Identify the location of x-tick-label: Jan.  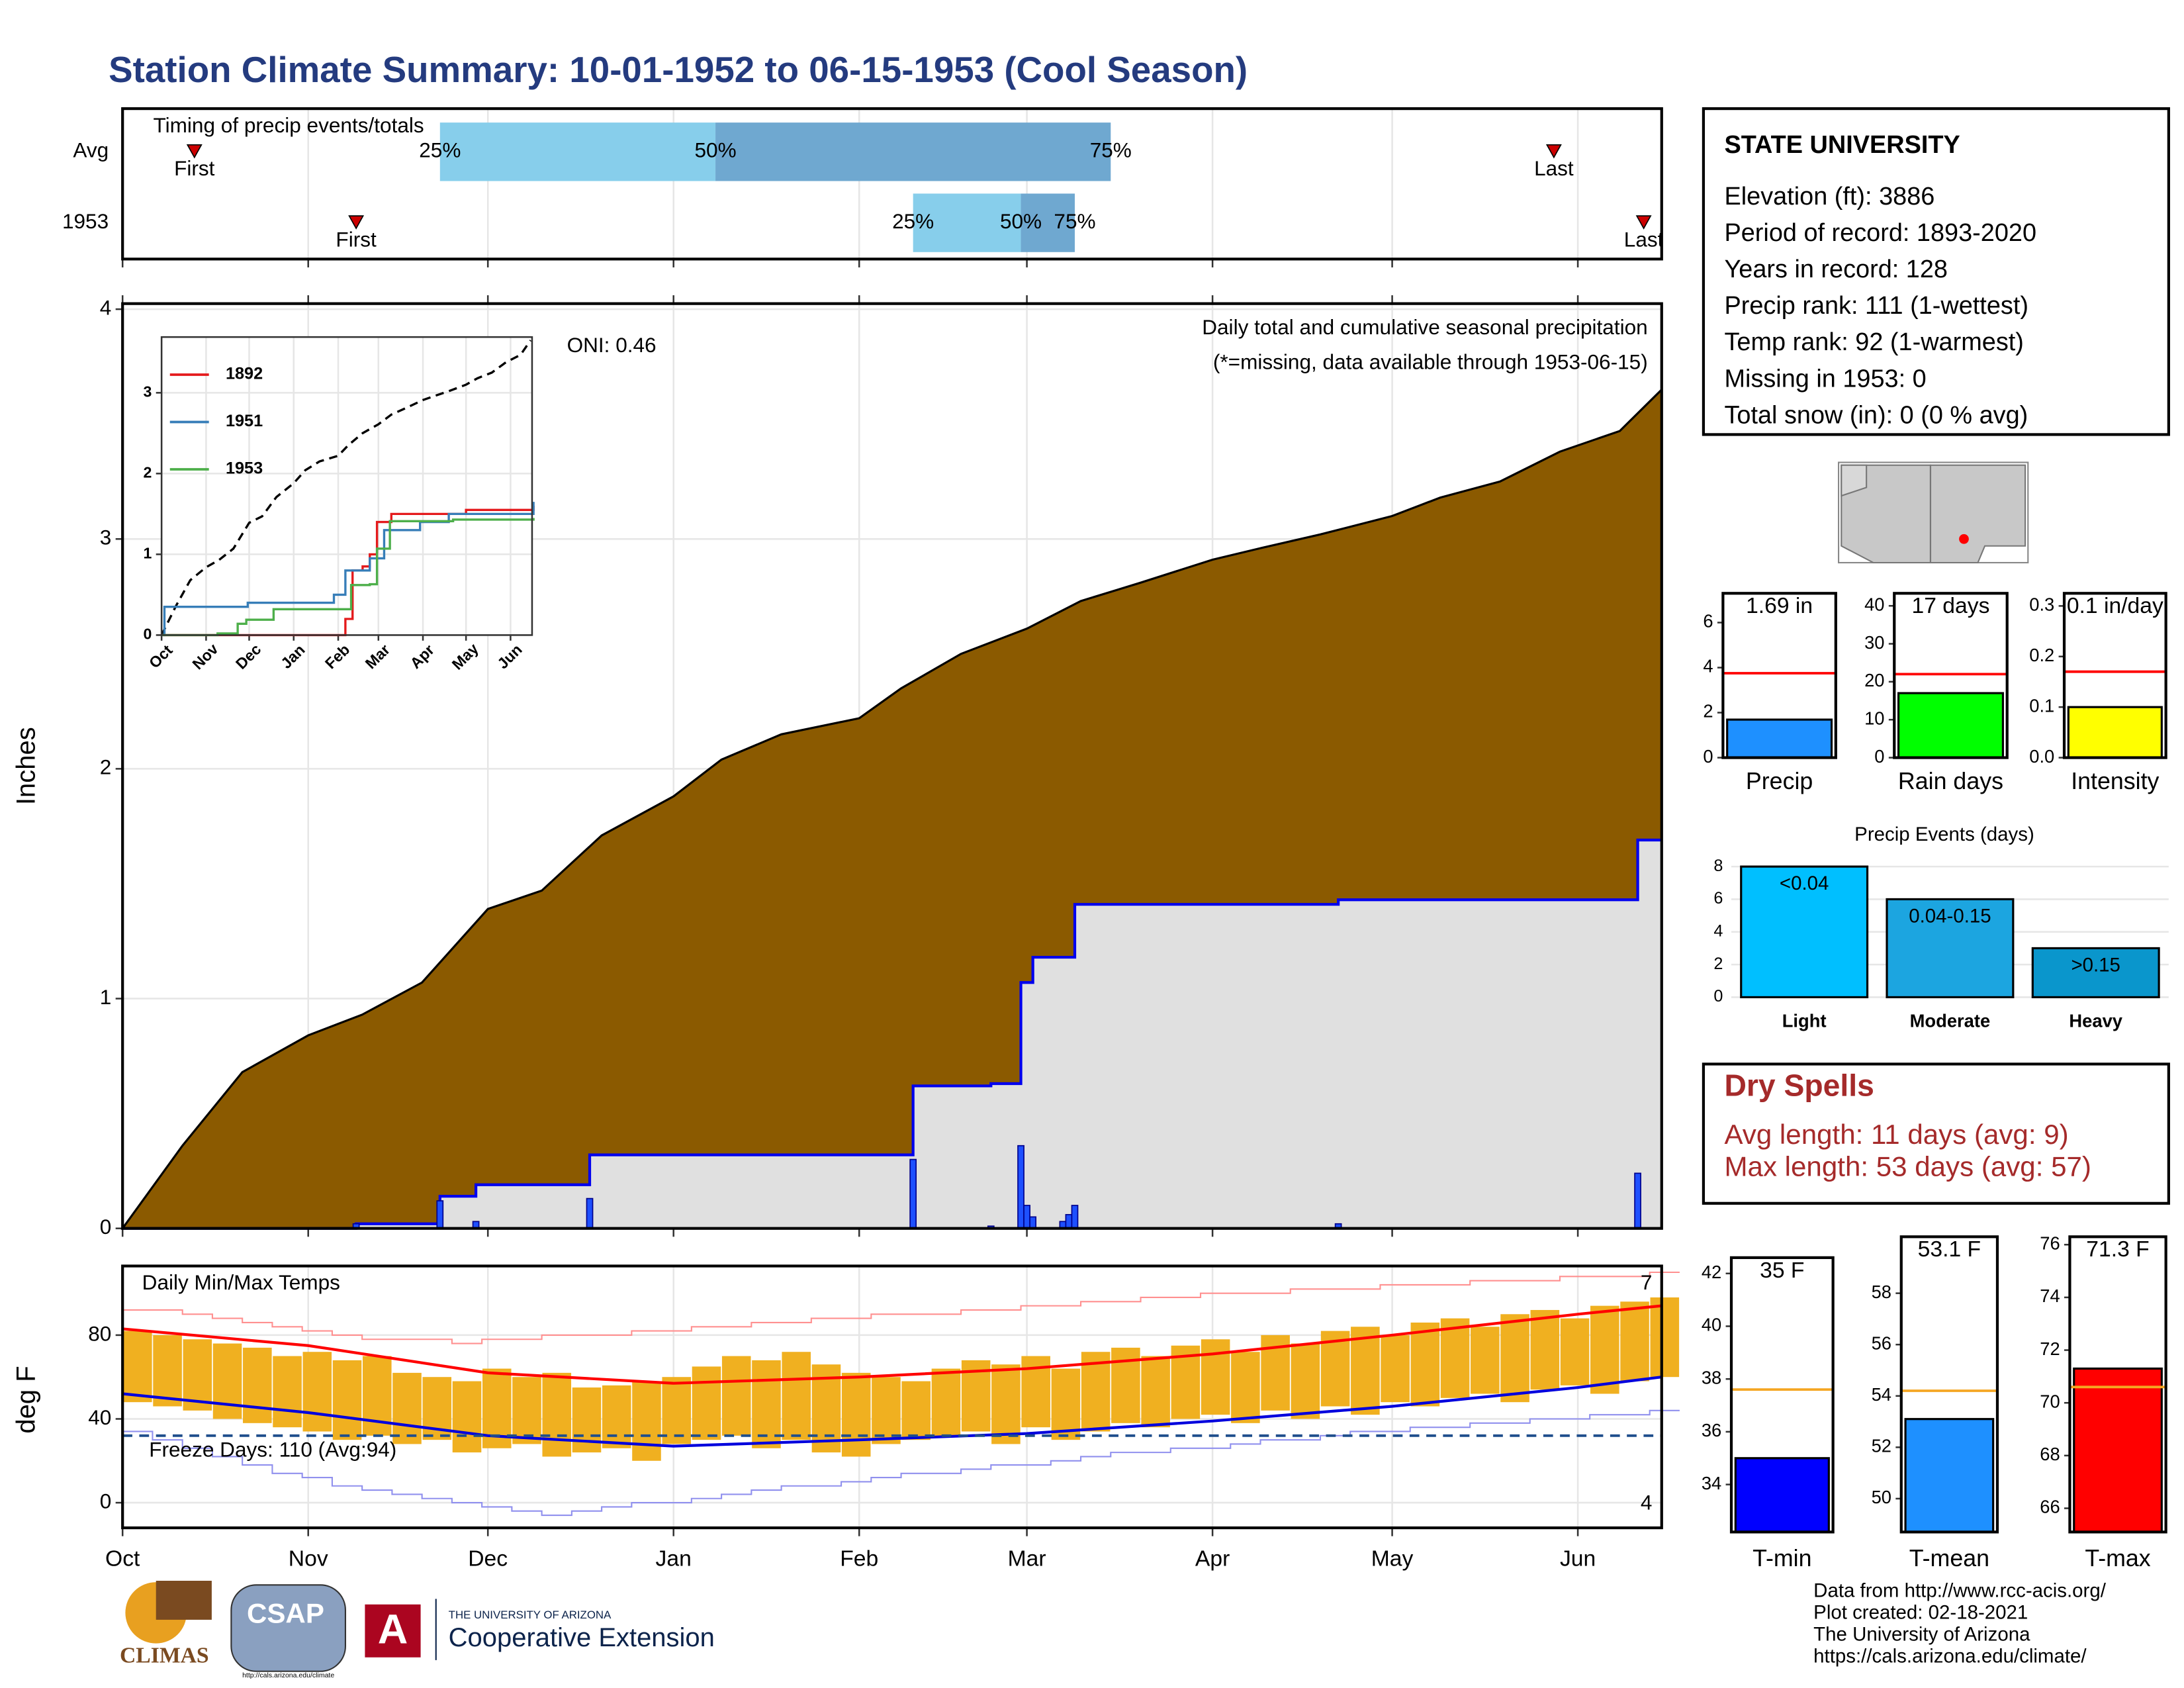
(674, 1558).